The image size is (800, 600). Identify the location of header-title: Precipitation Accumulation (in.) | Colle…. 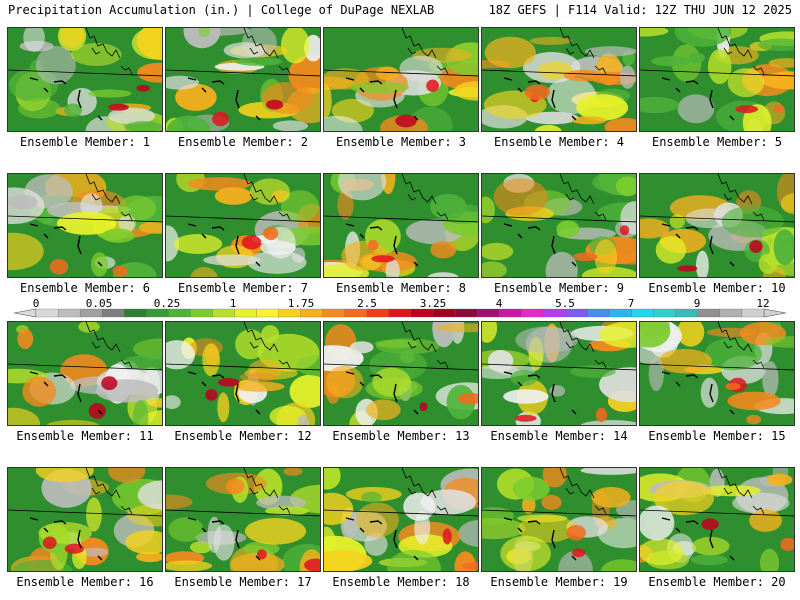
(221, 10).